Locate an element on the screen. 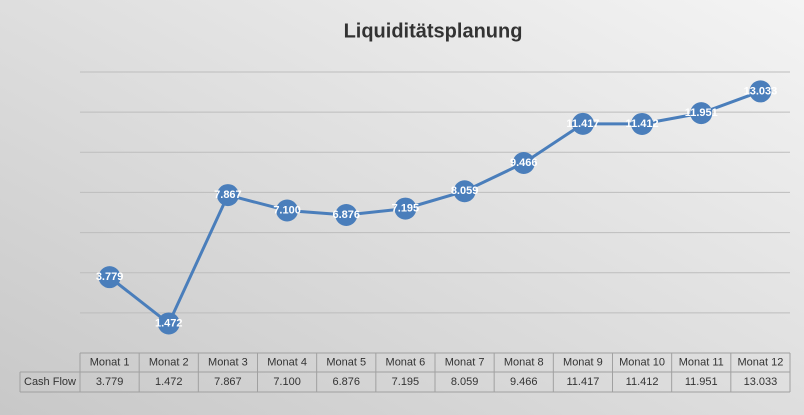 The width and height of the screenshot is (804, 415). table-cell: 11.951 is located at coordinates (701, 382).